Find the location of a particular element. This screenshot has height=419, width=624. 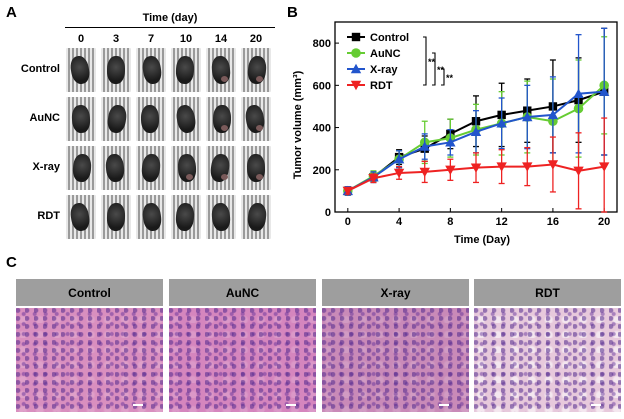

panel-c-letter: C is located at coordinates (11, 262).